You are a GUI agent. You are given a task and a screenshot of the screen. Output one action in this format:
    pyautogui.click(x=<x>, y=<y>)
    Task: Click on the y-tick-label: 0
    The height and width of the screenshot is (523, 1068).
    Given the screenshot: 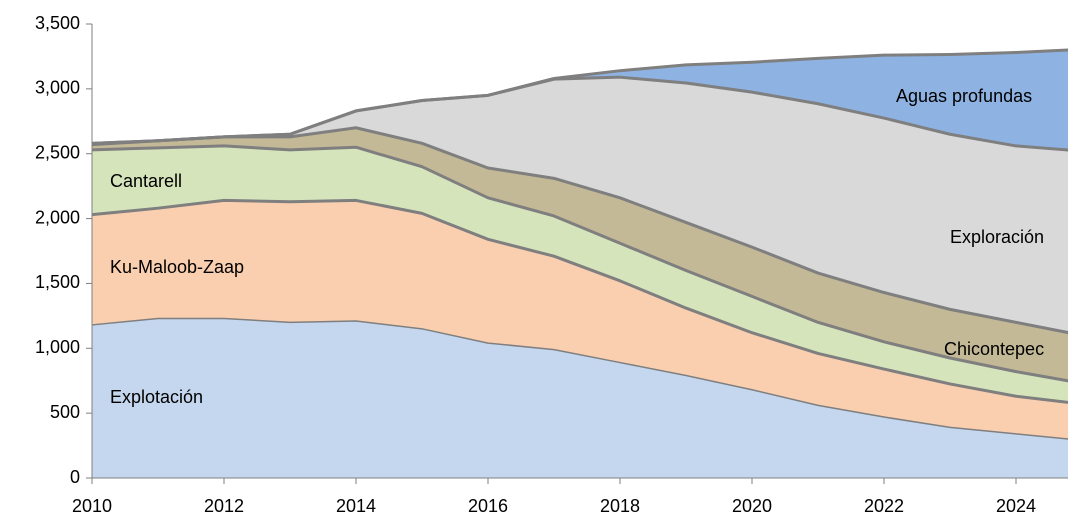 What is the action you would take?
    pyautogui.click(x=75, y=477)
    